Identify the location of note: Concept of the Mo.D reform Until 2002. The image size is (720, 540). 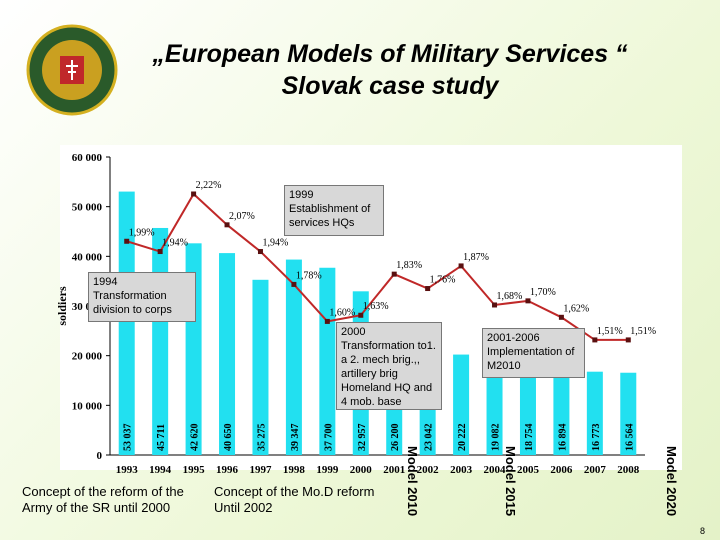
(294, 499).